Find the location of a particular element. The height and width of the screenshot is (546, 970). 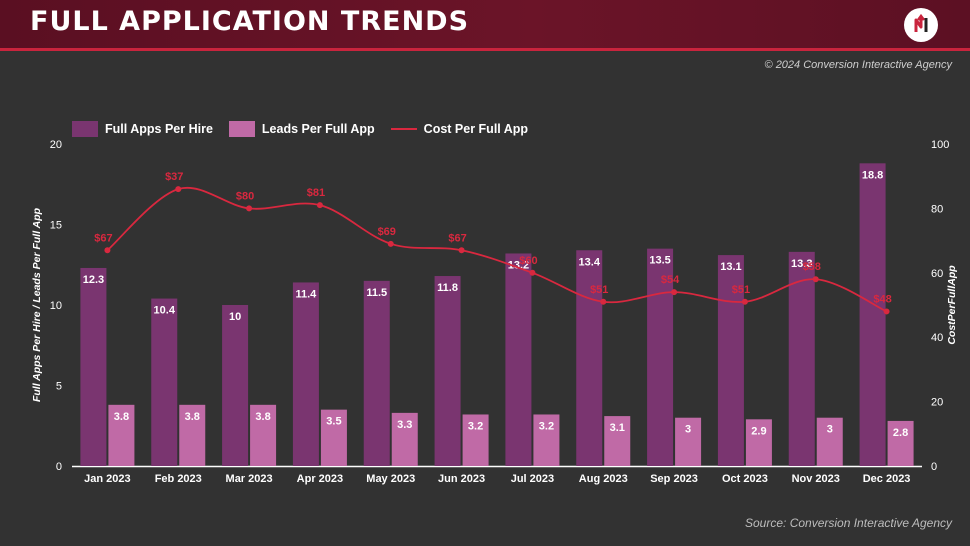

cost-label: $60 is located at coordinates (528, 261).